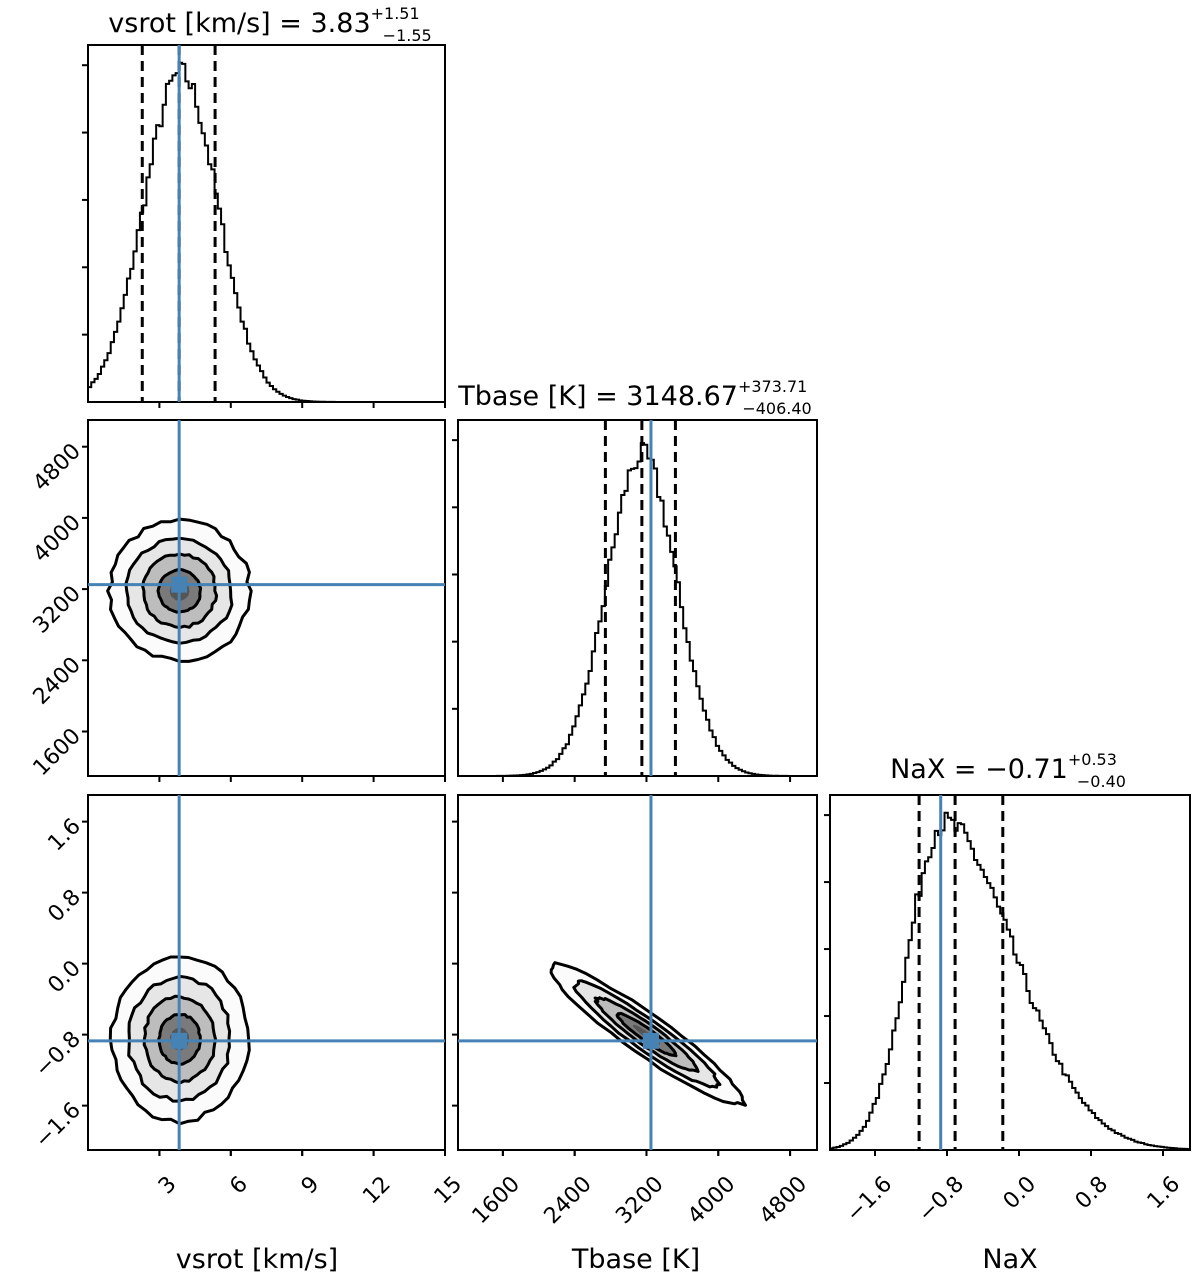  I want to click on xtick-label-NaX-4: 1.6, so click(1164, 1193).